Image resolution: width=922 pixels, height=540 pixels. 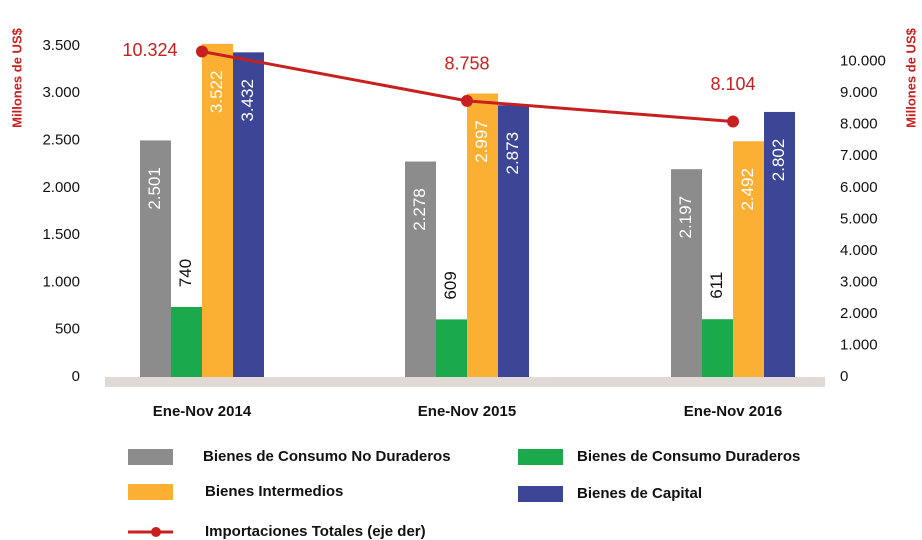 I want to click on legend-label: Bienes de Consumo Duraderos, so click(x=688, y=456).